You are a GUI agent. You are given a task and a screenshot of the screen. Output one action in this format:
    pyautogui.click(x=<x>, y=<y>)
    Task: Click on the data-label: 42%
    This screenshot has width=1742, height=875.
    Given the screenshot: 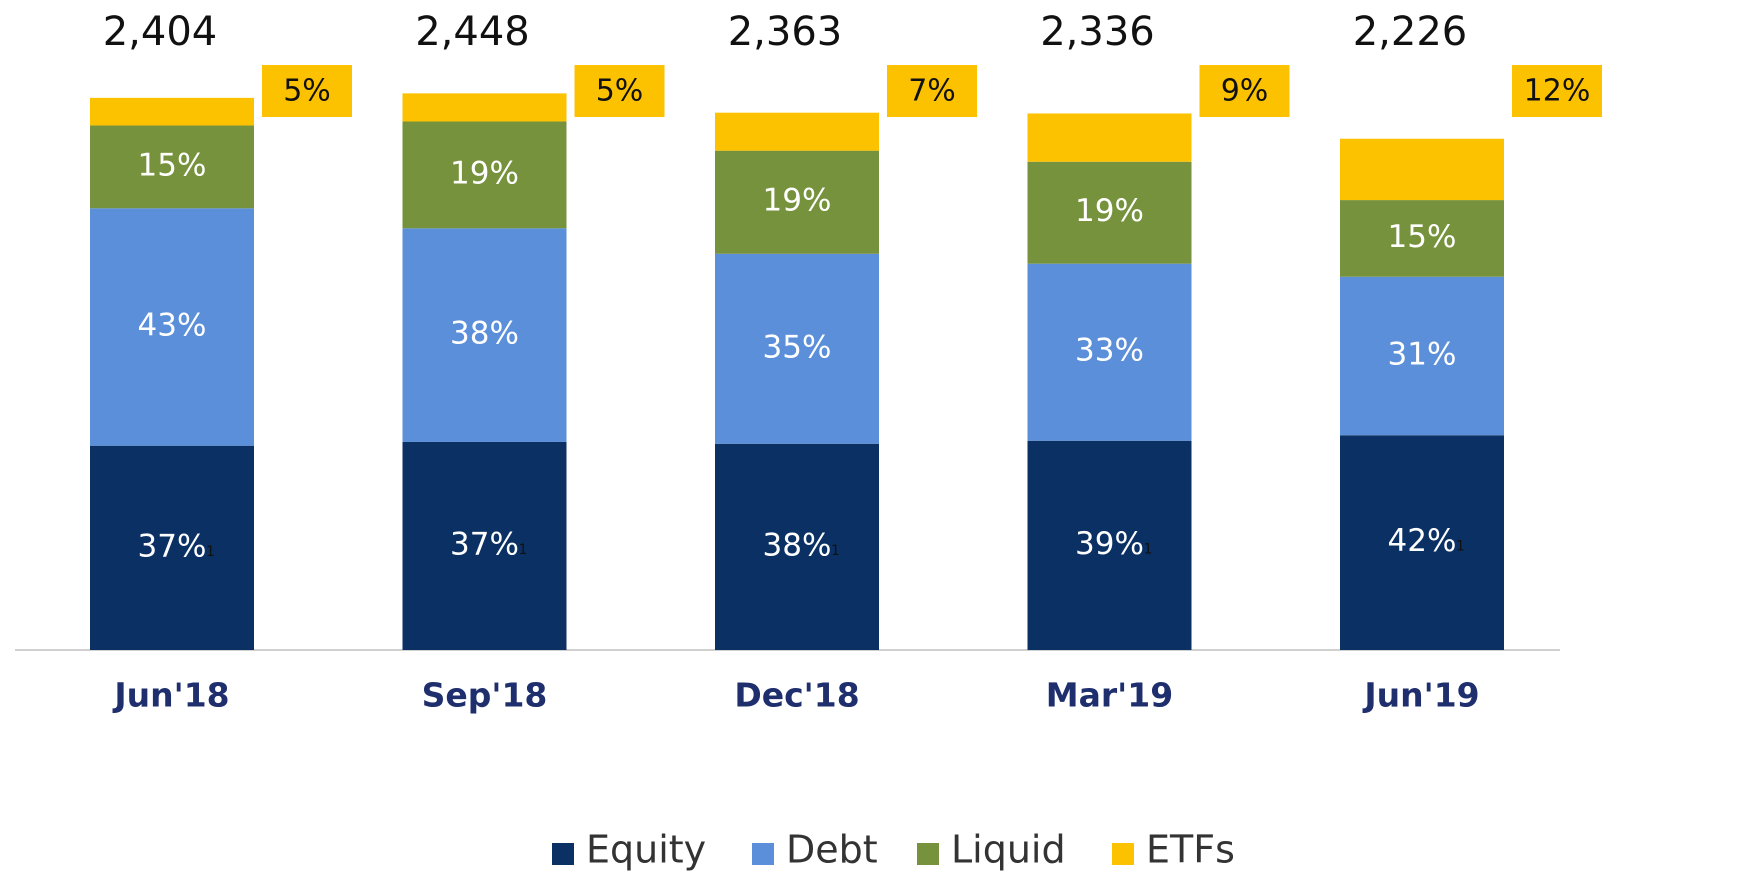 What is the action you would take?
    pyautogui.click(x=1422, y=541)
    